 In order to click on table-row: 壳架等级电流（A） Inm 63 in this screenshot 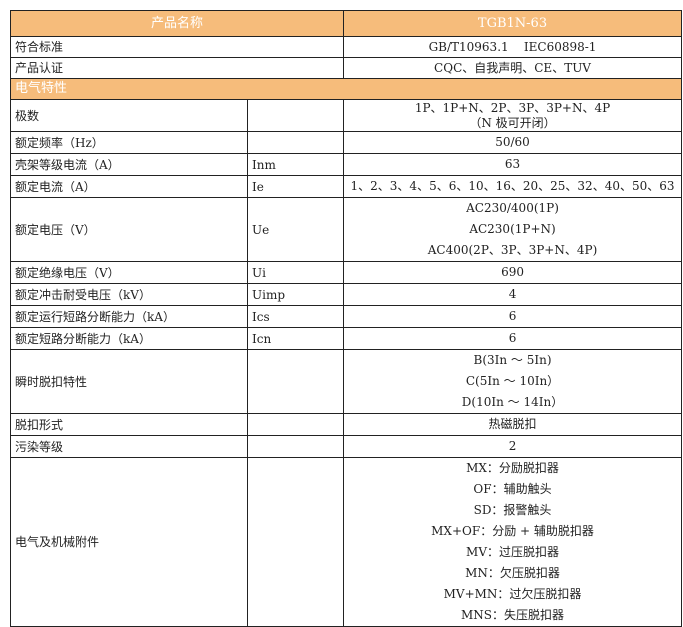, I will do `click(346, 164)`.